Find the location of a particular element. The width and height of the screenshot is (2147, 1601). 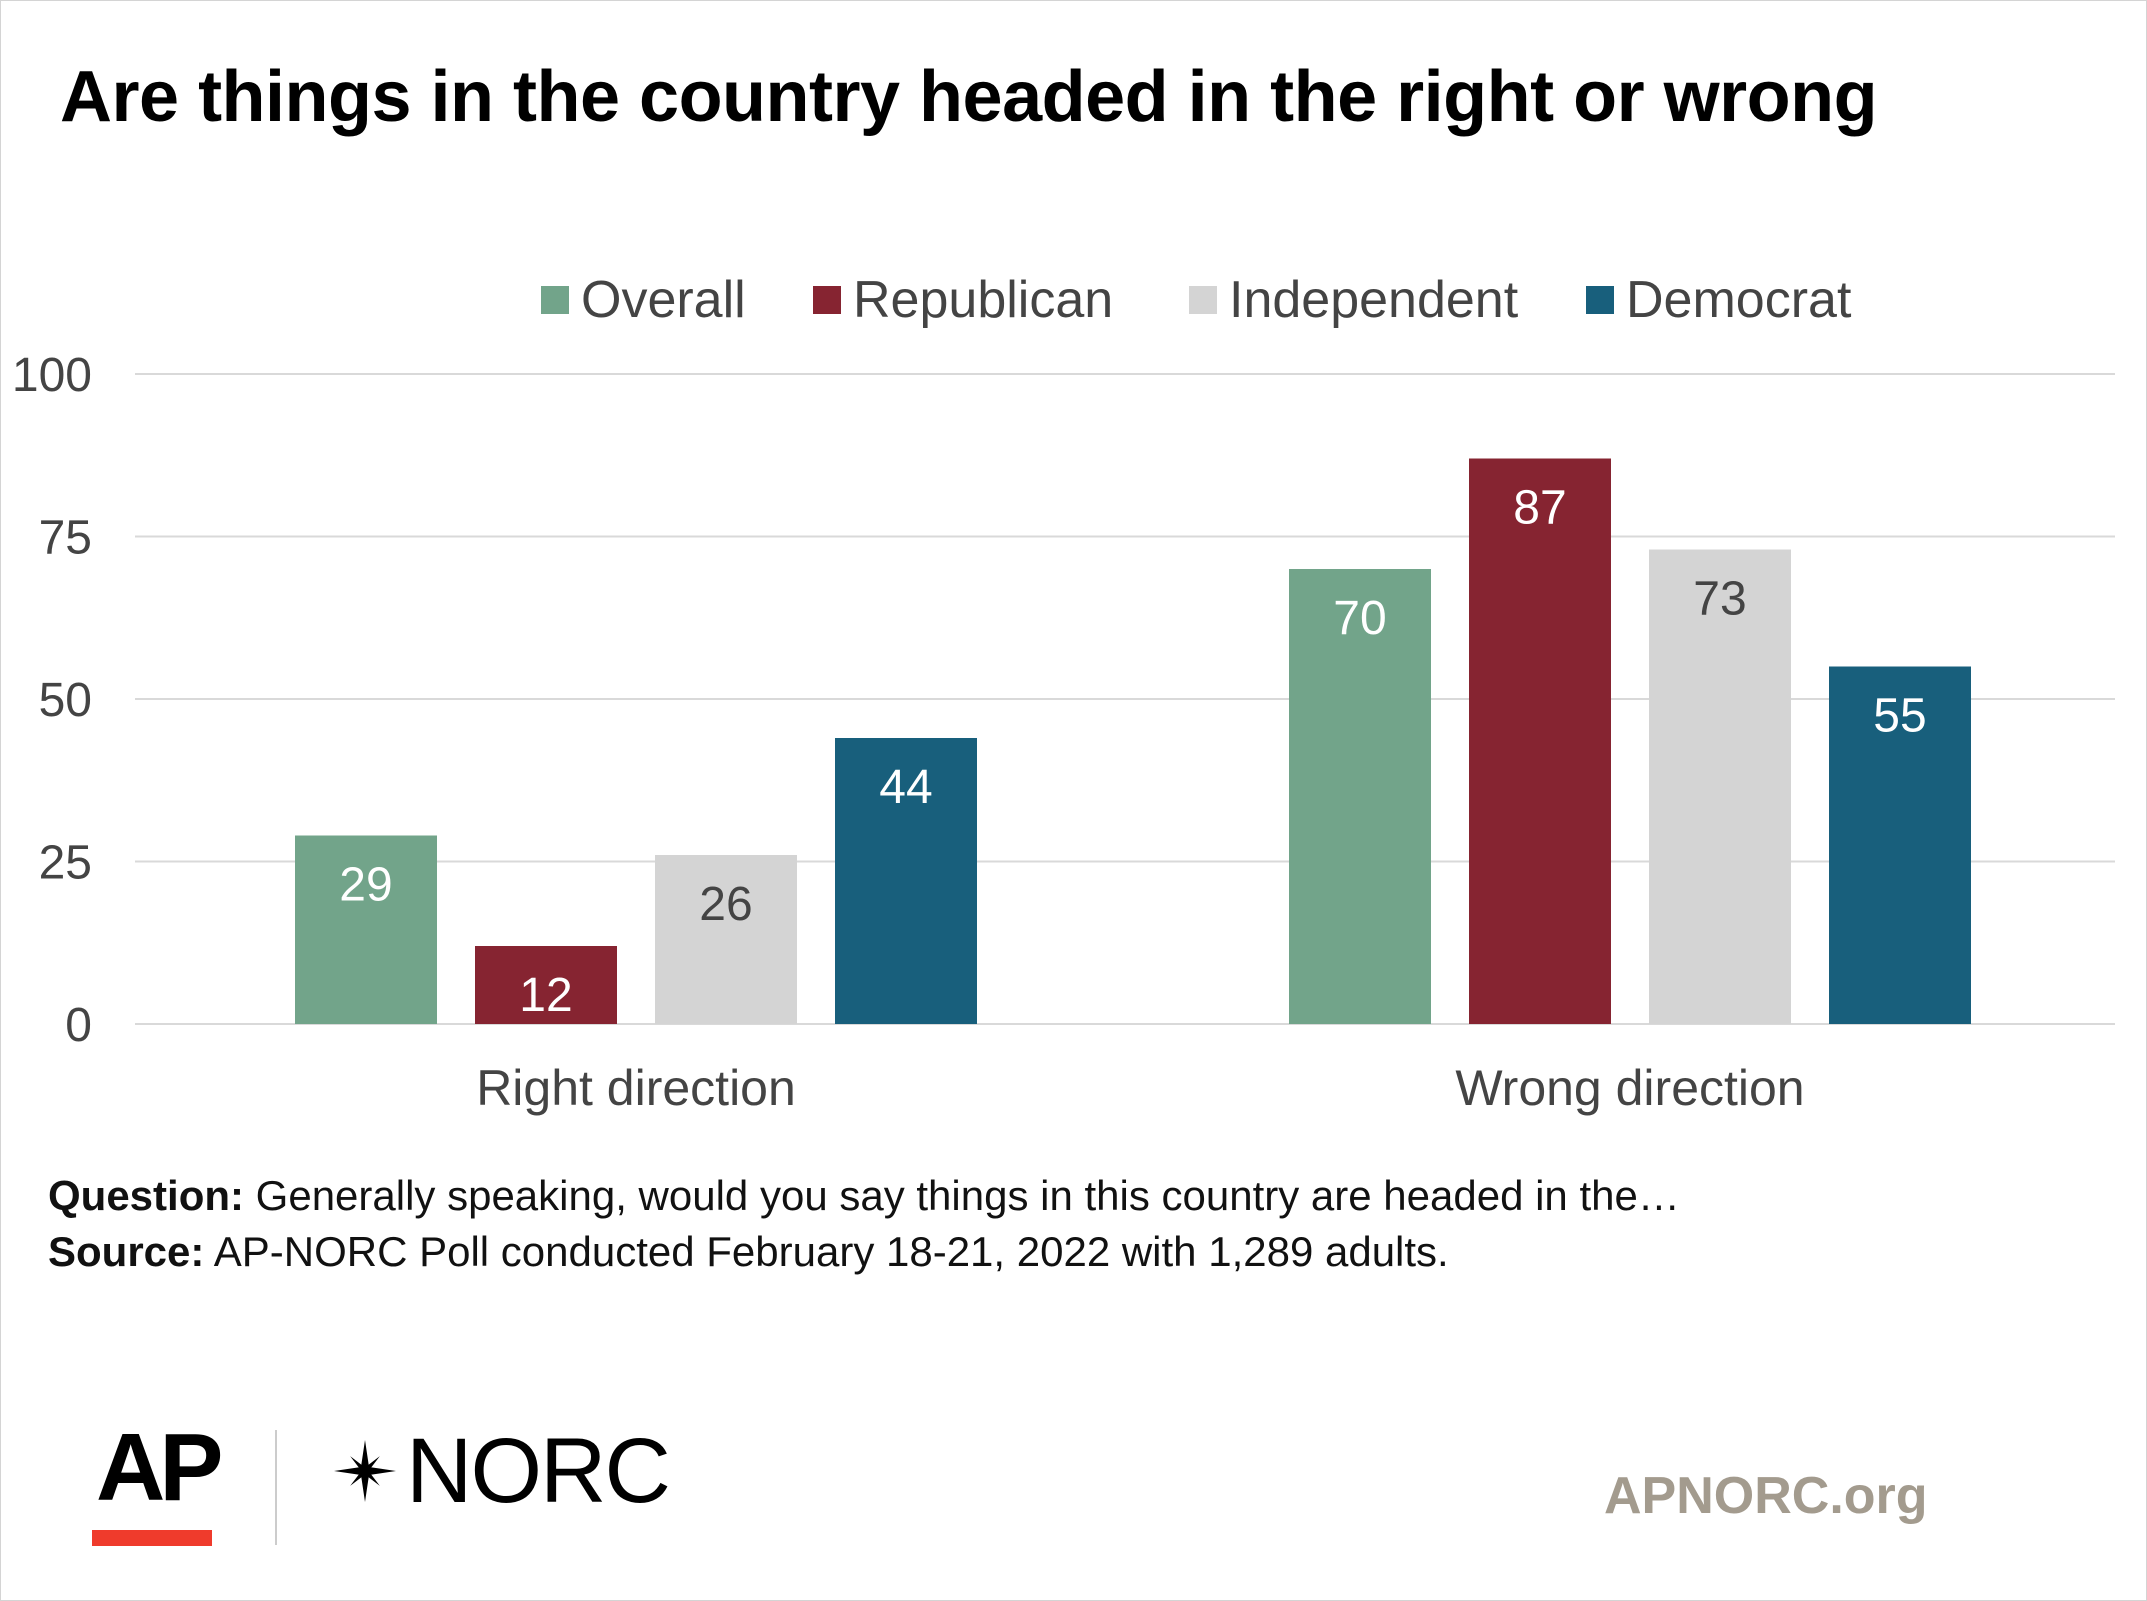

norc-logo: NORC is located at coordinates (500, 1471).